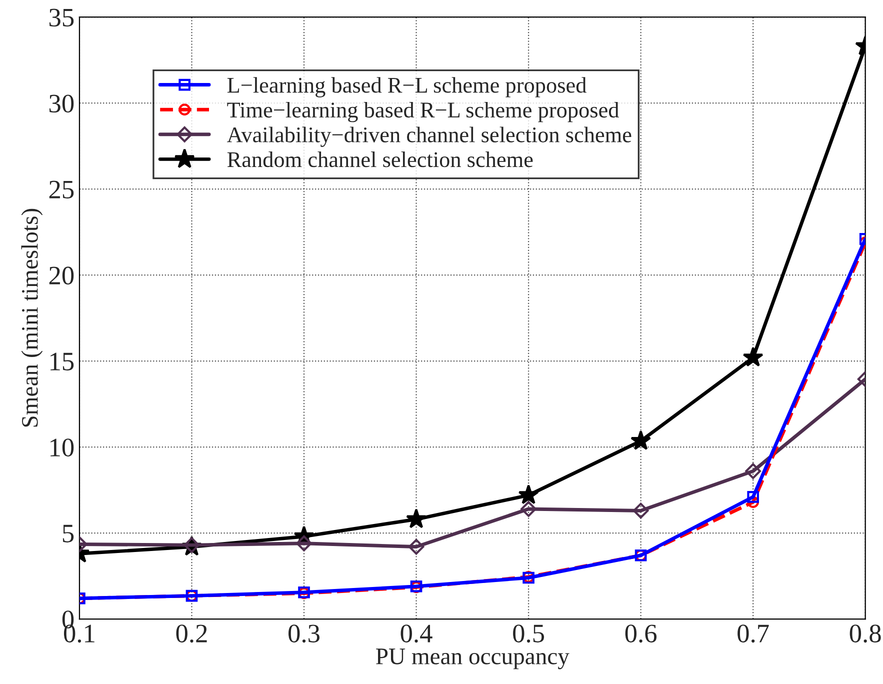 This screenshot has height=684, width=883. I want to click on y-tick-label: 30, so click(61, 103).